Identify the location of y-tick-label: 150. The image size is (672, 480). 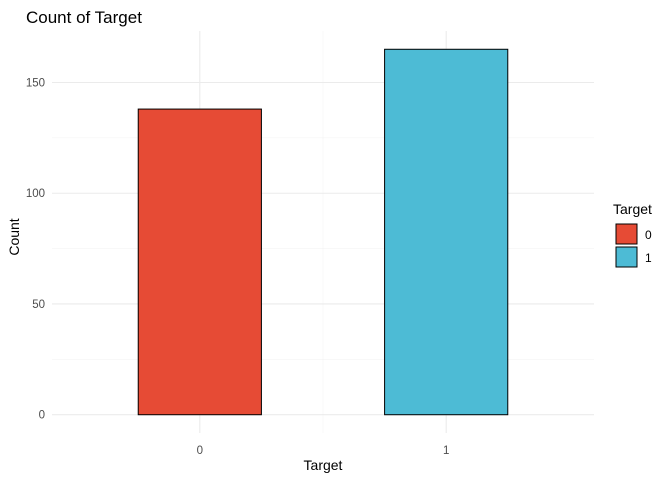
(35, 83).